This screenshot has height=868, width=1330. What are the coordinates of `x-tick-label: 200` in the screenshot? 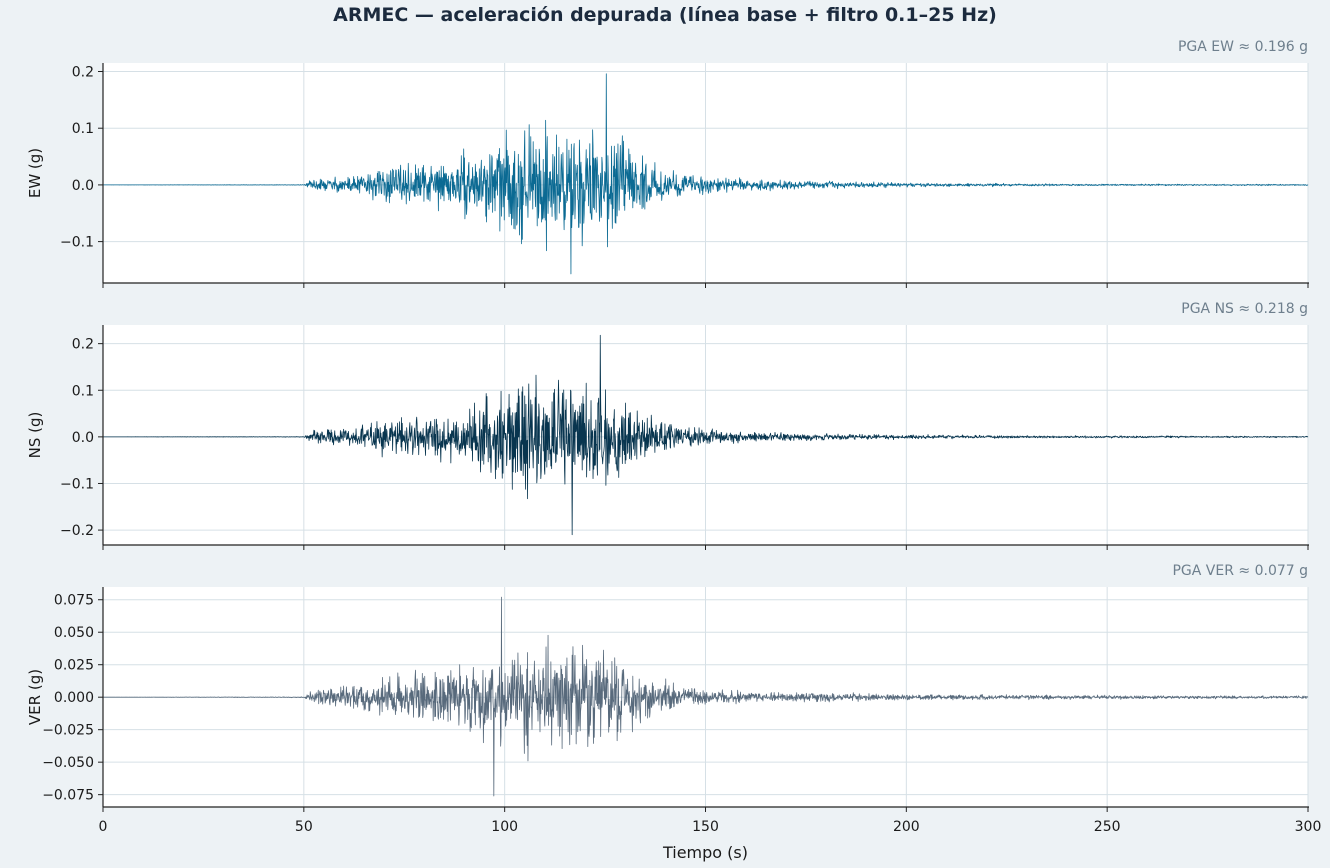 It's located at (906, 827).